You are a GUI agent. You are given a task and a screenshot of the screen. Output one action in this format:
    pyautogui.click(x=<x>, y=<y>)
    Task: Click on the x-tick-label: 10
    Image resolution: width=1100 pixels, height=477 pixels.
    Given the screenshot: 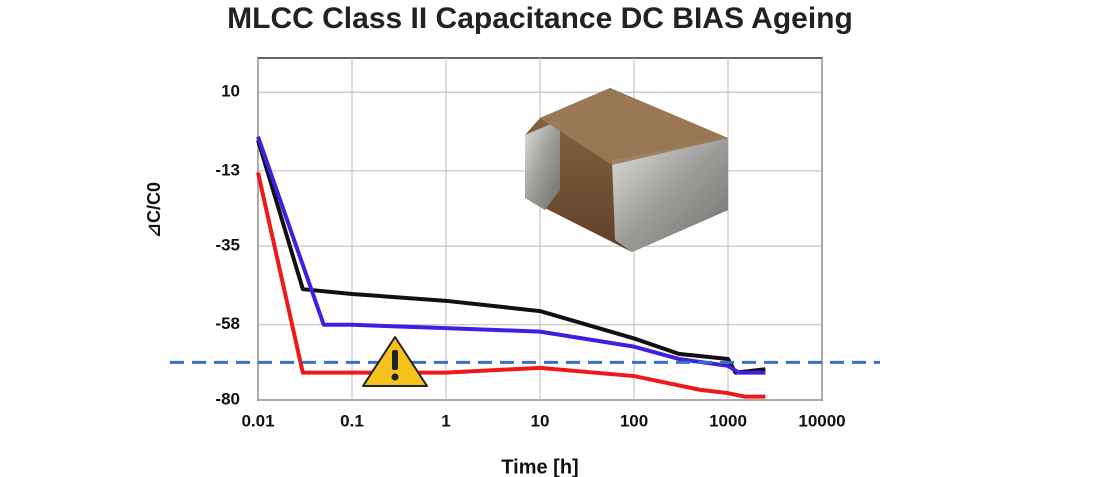 What is the action you would take?
    pyautogui.click(x=540, y=420)
    